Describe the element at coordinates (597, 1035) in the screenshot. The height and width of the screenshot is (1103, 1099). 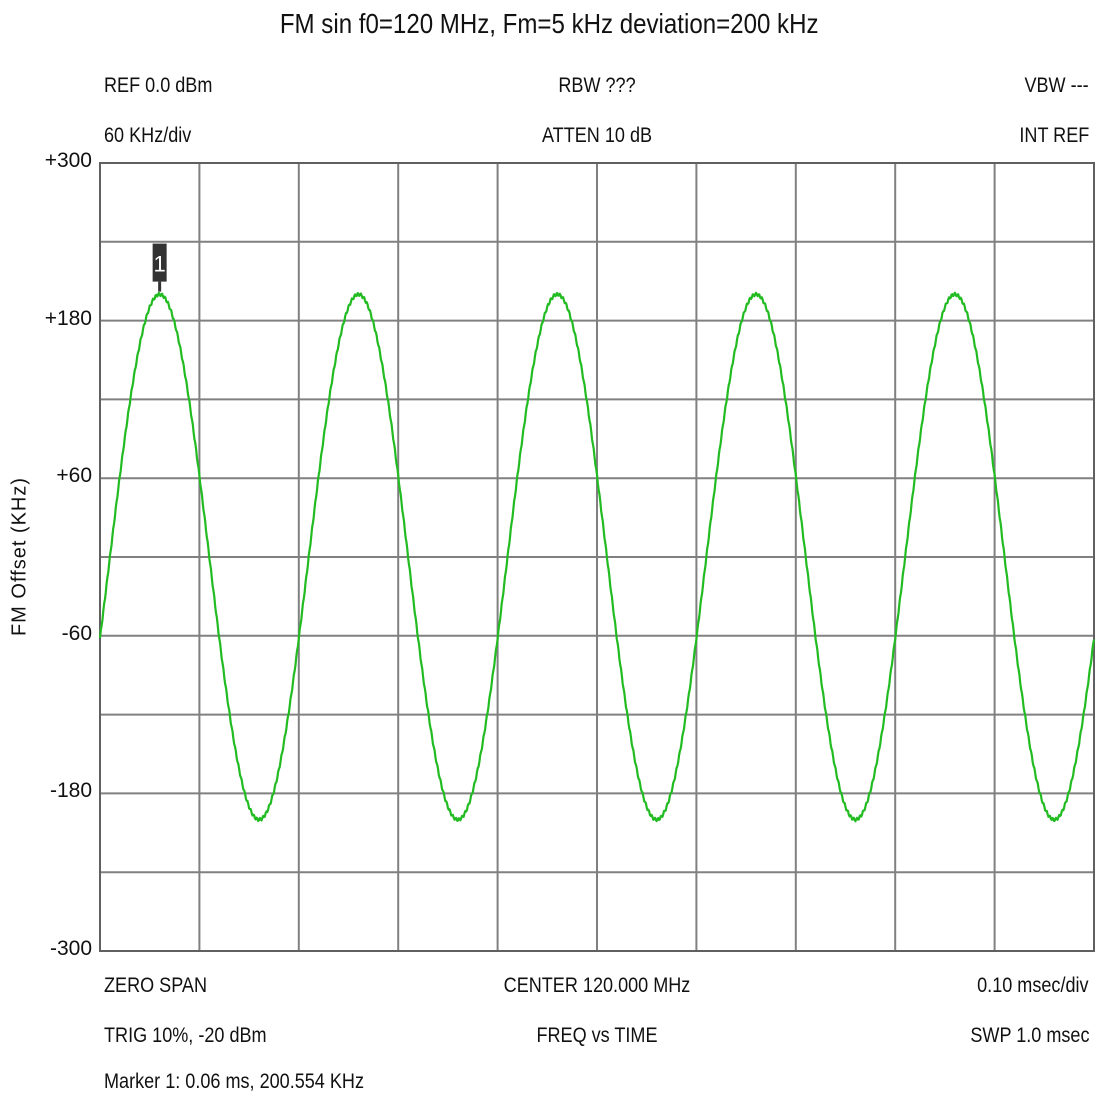
I see `mode-readout: FREQ vs TIME` at that location.